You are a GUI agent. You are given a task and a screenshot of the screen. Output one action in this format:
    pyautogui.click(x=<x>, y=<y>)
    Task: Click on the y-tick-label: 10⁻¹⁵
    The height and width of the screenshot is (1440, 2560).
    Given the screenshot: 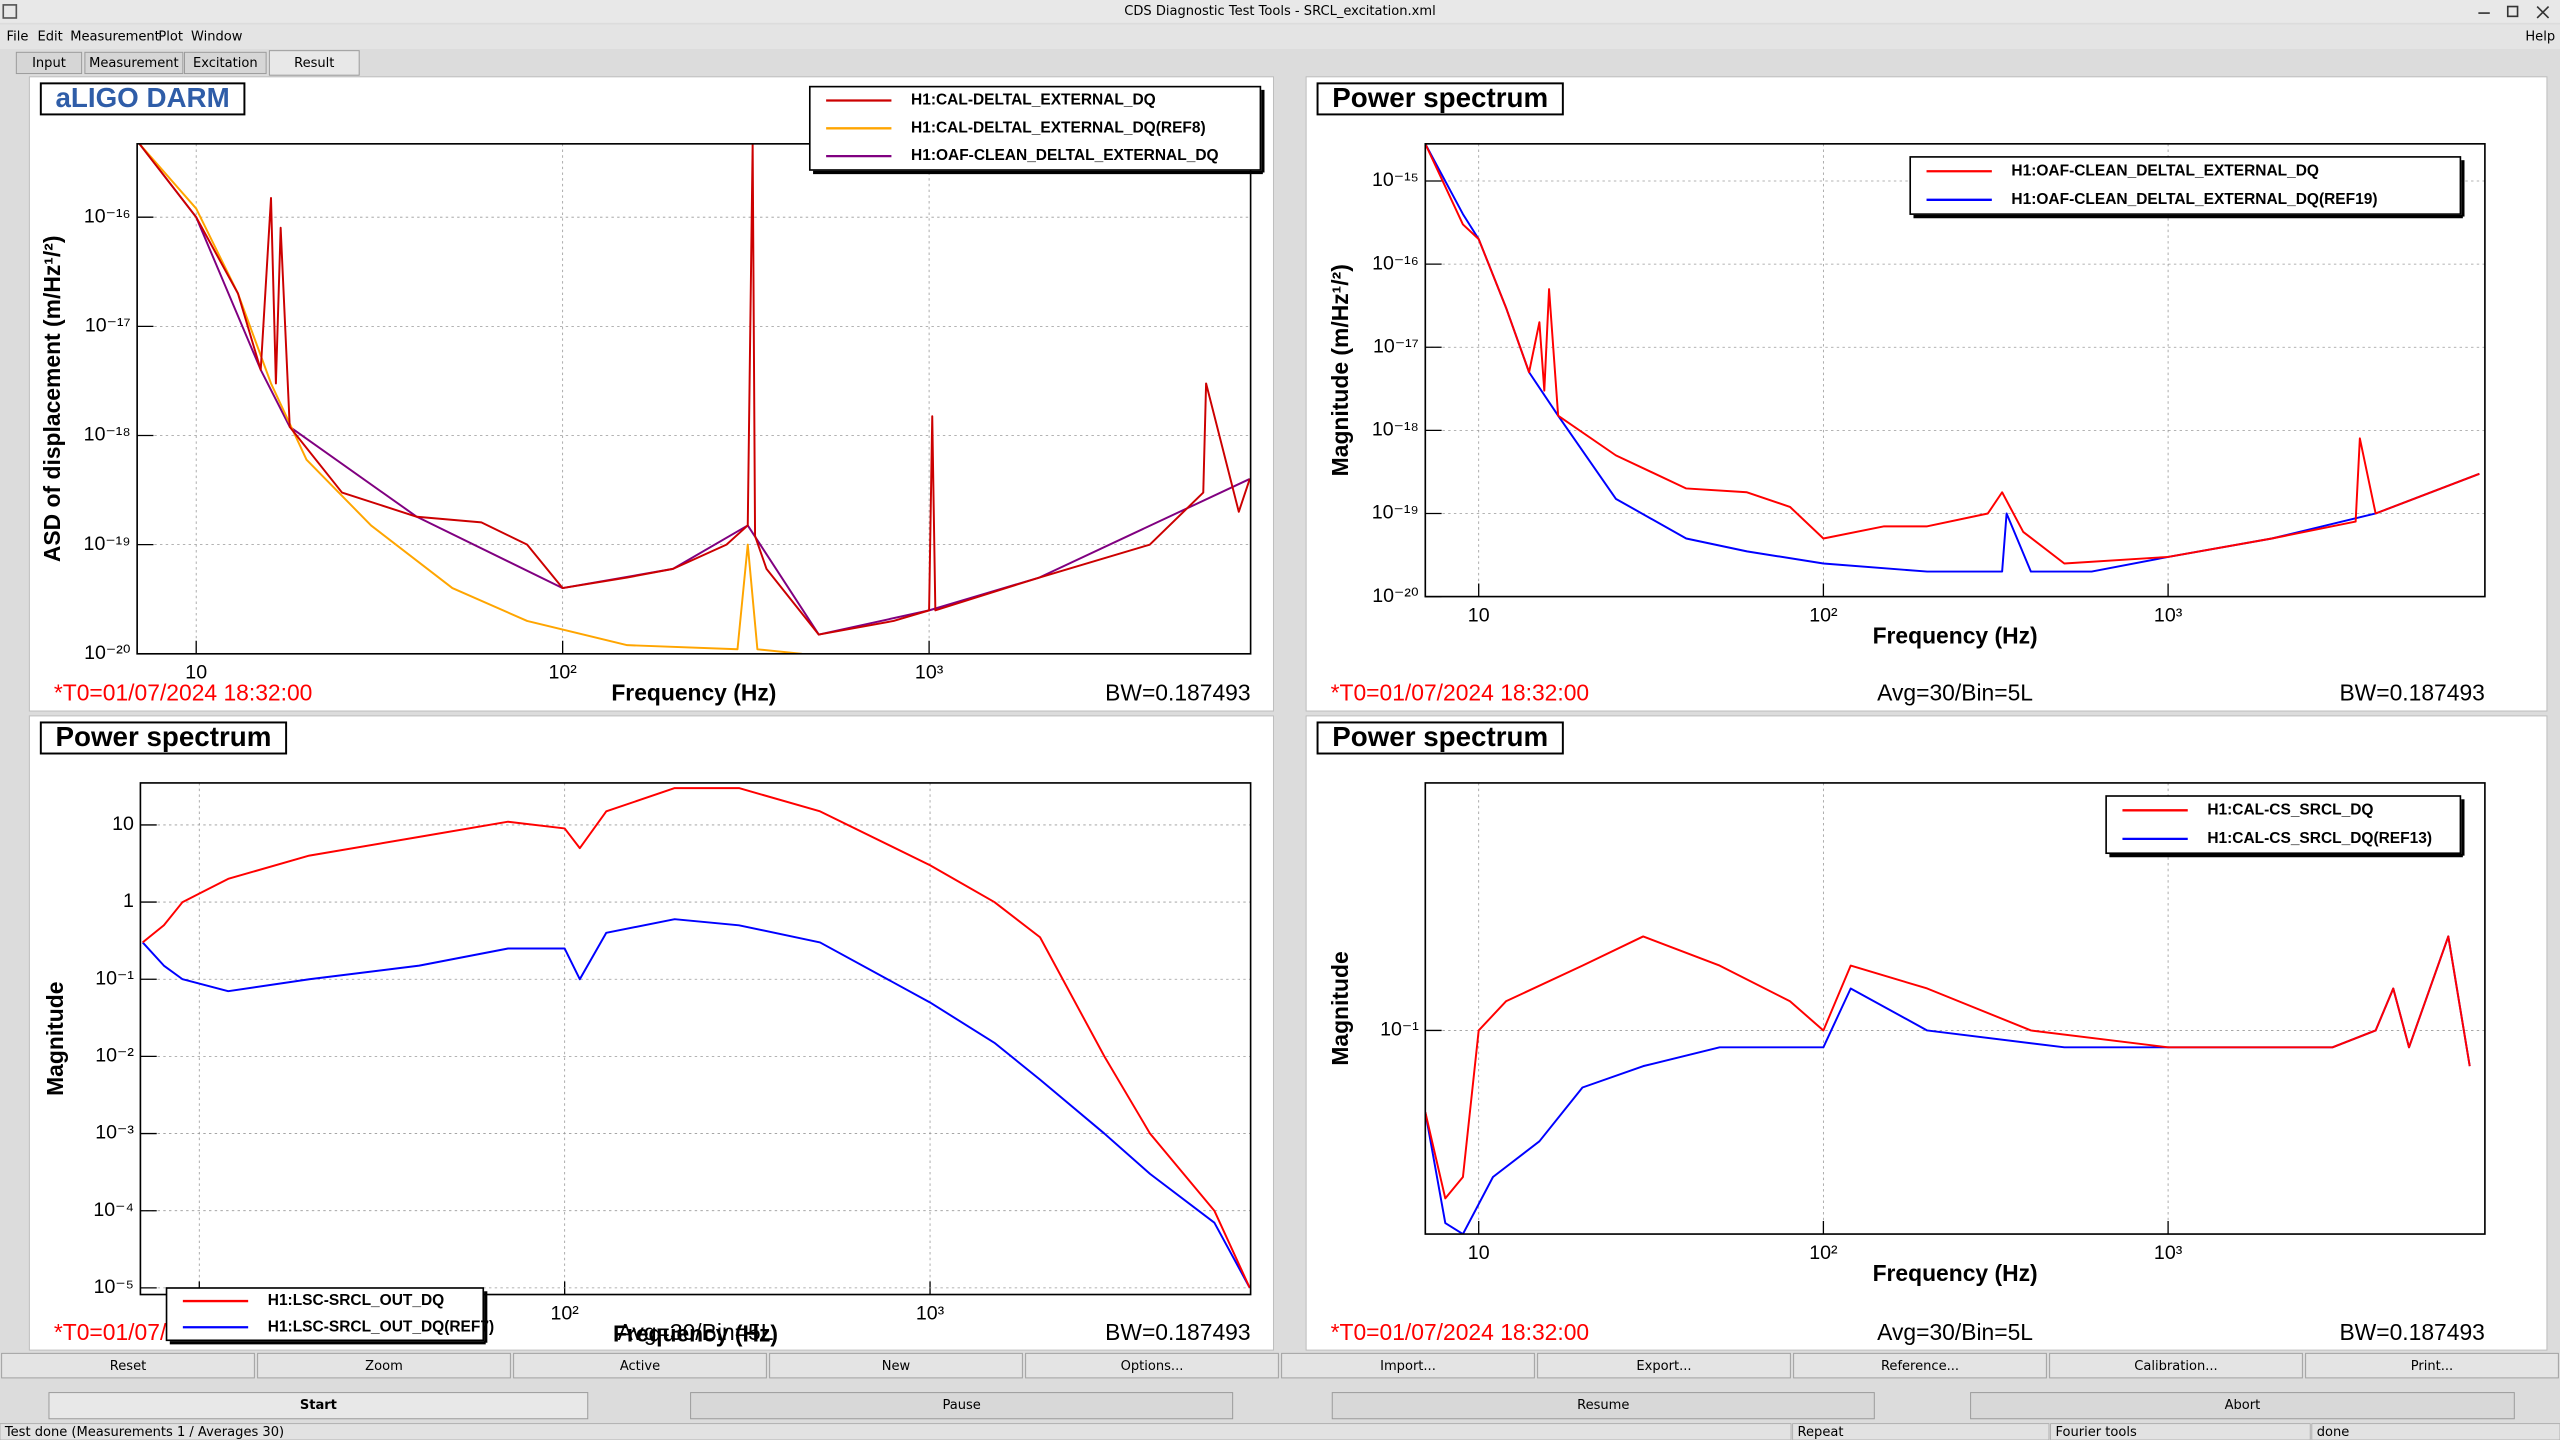 What is the action you would take?
    pyautogui.click(x=1395, y=180)
    